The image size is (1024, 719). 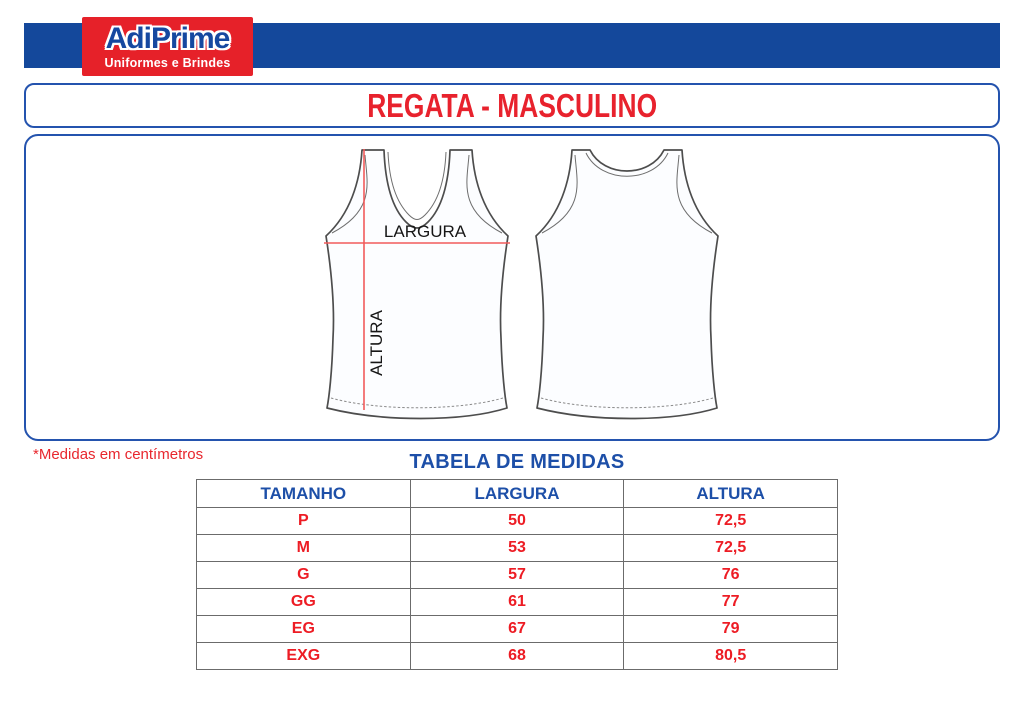 I want to click on size-cell: G, so click(x=303, y=575).